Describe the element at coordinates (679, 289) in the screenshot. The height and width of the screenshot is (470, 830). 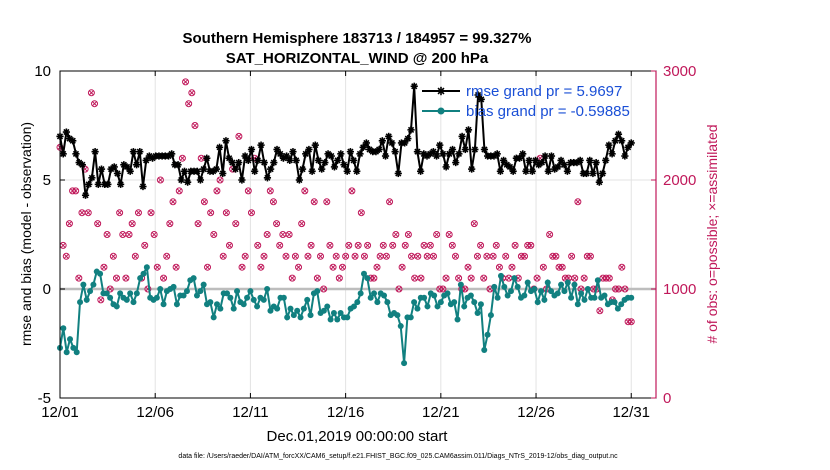
I see `right-tick-label: 1000` at that location.